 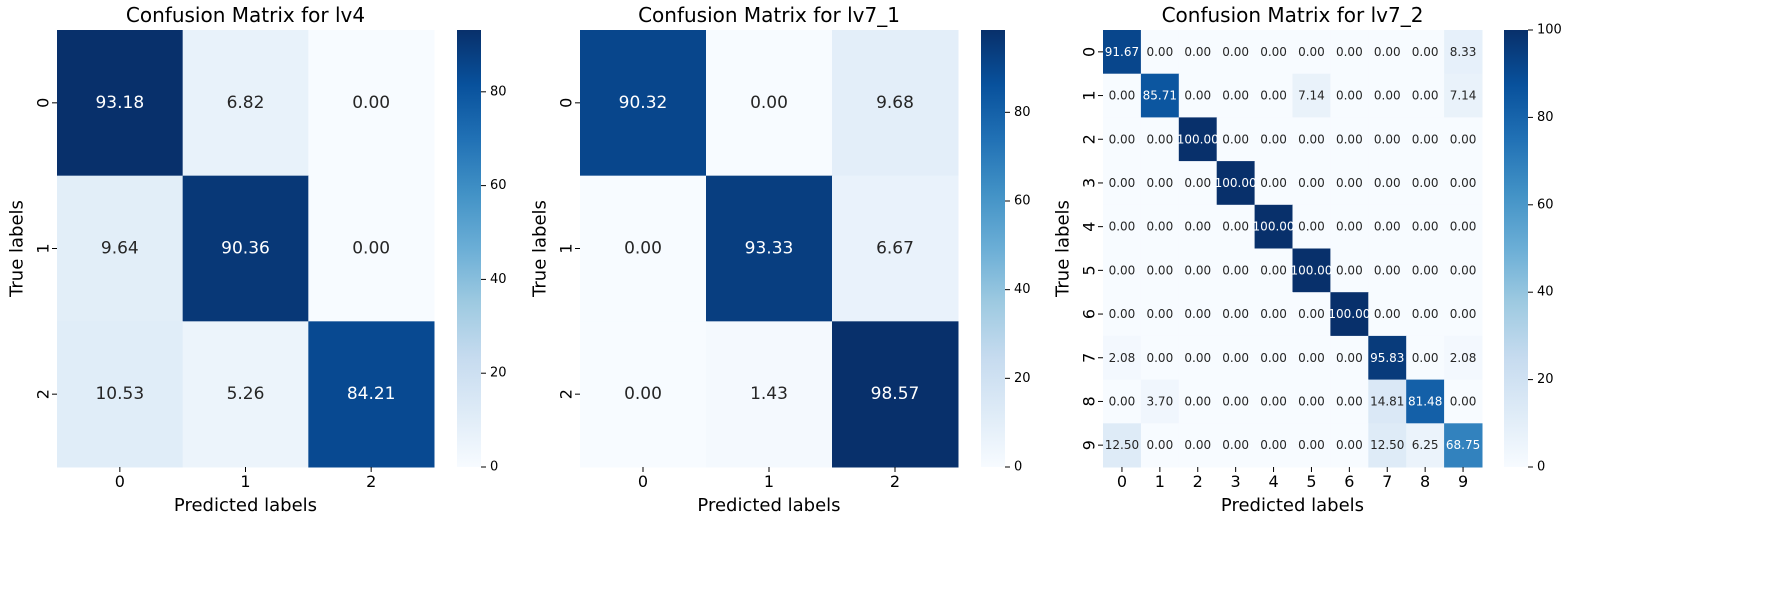 I want to click on colorbar-tick-label: 0, so click(x=1018, y=467).